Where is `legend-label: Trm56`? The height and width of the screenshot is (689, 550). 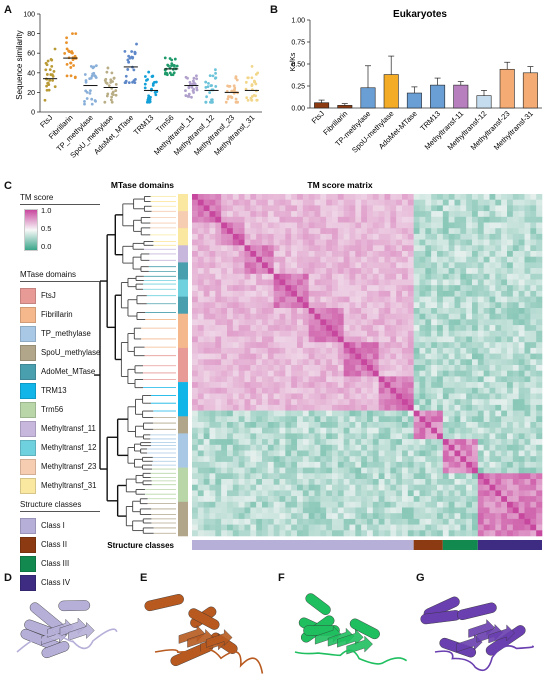 legend-label: Trm56 is located at coordinates (52, 409).